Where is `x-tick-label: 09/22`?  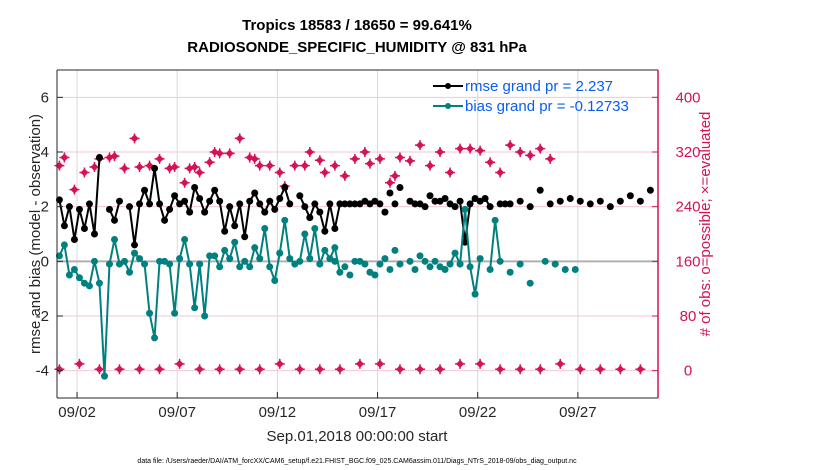
x-tick-label: 09/22 is located at coordinates (478, 412).